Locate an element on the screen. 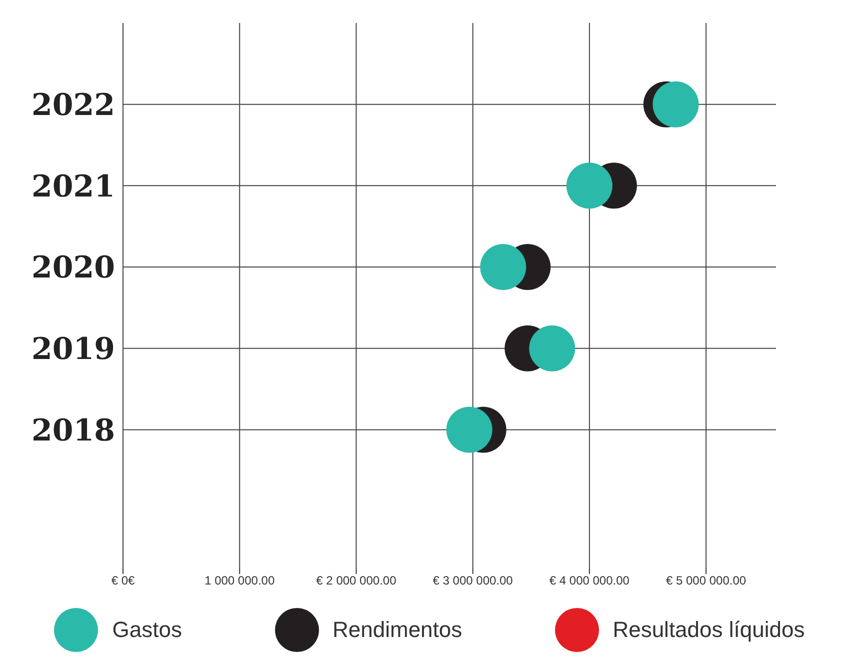 Image resolution: width=859 pixels, height=664 pixels. x-tick-label: € 0€ is located at coordinates (123, 581).